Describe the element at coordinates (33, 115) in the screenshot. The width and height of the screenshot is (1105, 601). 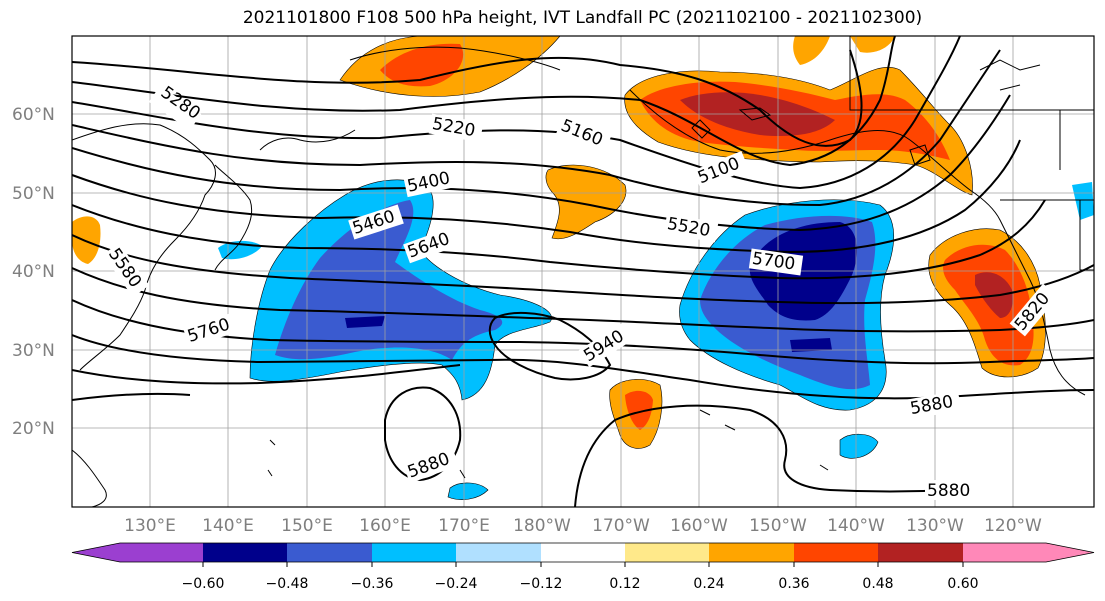
I see `lat-label: 60°N` at that location.